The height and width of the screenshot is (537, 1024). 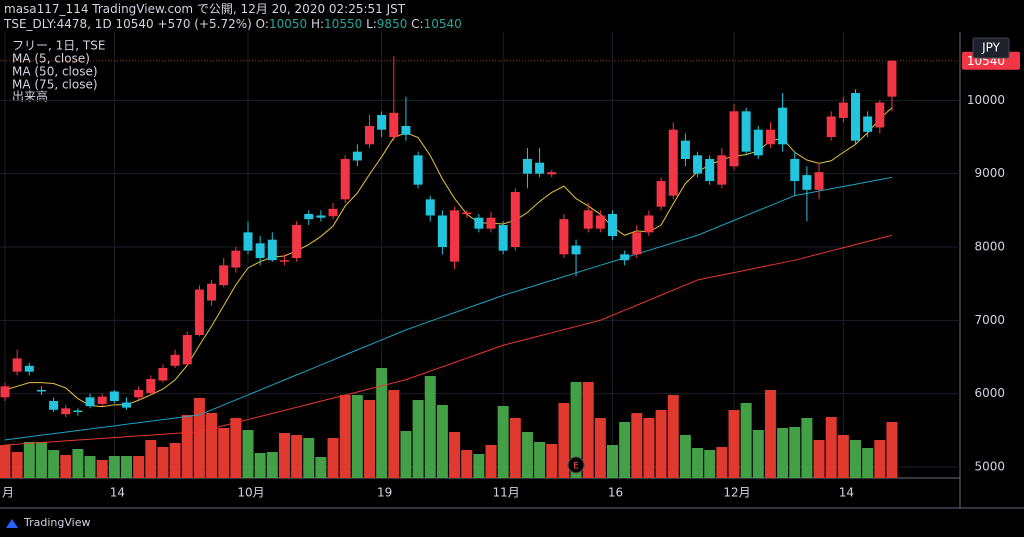 I want to click on event-badge, so click(x=576, y=465).